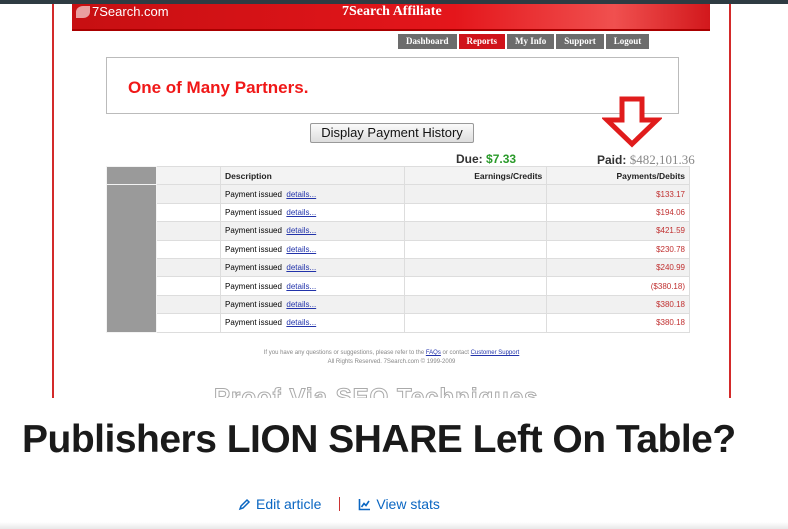 The height and width of the screenshot is (529, 788). What do you see at coordinates (531, 41) in the screenshot?
I see `tab-my-info: My Info` at bounding box center [531, 41].